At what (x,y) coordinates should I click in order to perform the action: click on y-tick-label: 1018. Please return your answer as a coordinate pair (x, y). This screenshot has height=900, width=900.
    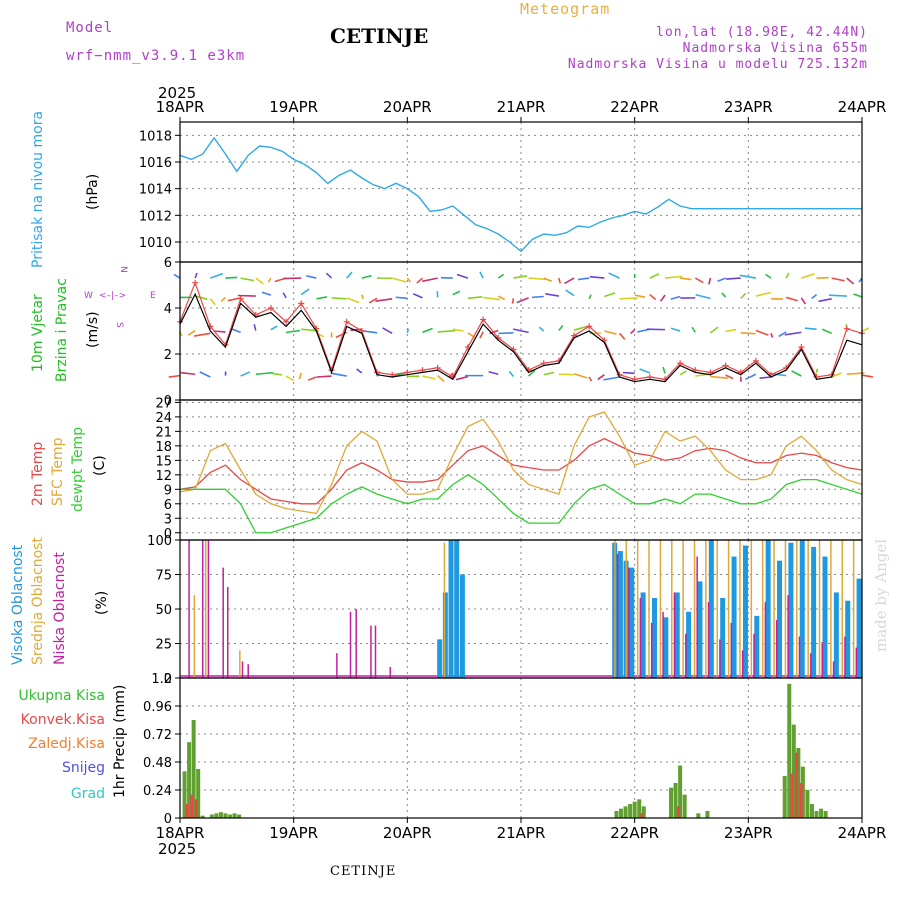
    Looking at the image, I should click on (155, 136).